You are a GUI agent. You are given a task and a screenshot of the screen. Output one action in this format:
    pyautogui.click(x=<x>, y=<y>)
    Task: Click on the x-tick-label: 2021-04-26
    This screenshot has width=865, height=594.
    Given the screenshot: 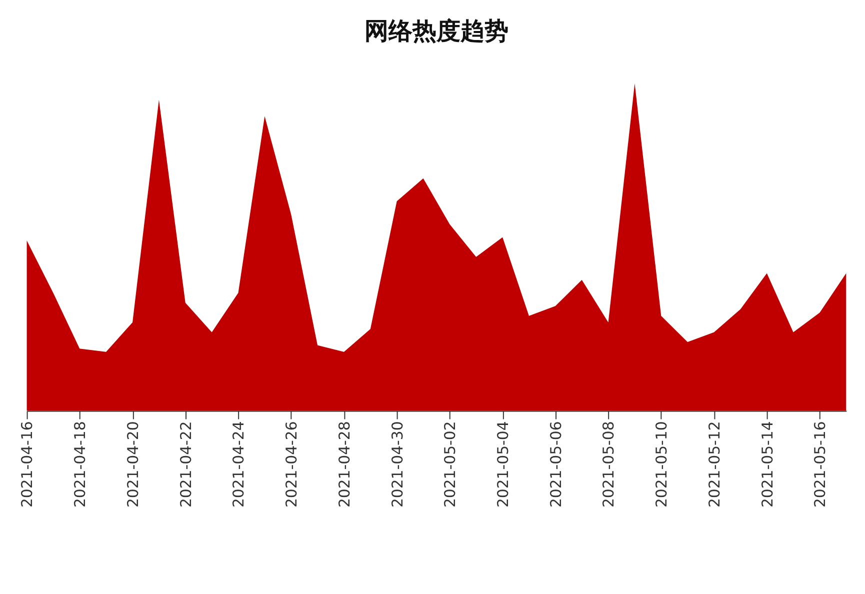 What is the action you would take?
    pyautogui.click(x=291, y=464)
    